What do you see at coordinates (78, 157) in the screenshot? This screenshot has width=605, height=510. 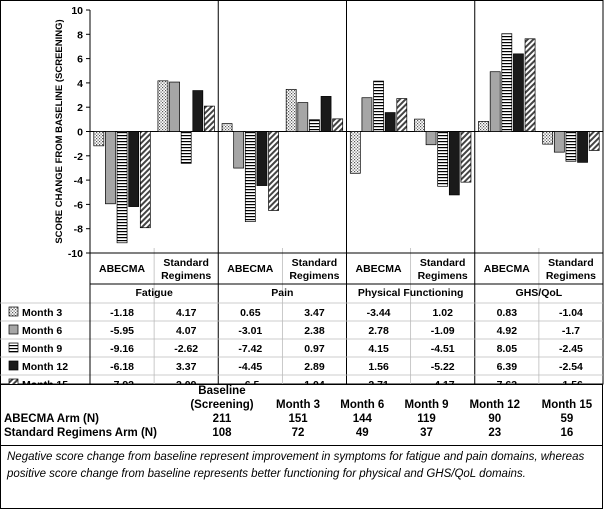 I see `y-tick-label: -2` at bounding box center [78, 157].